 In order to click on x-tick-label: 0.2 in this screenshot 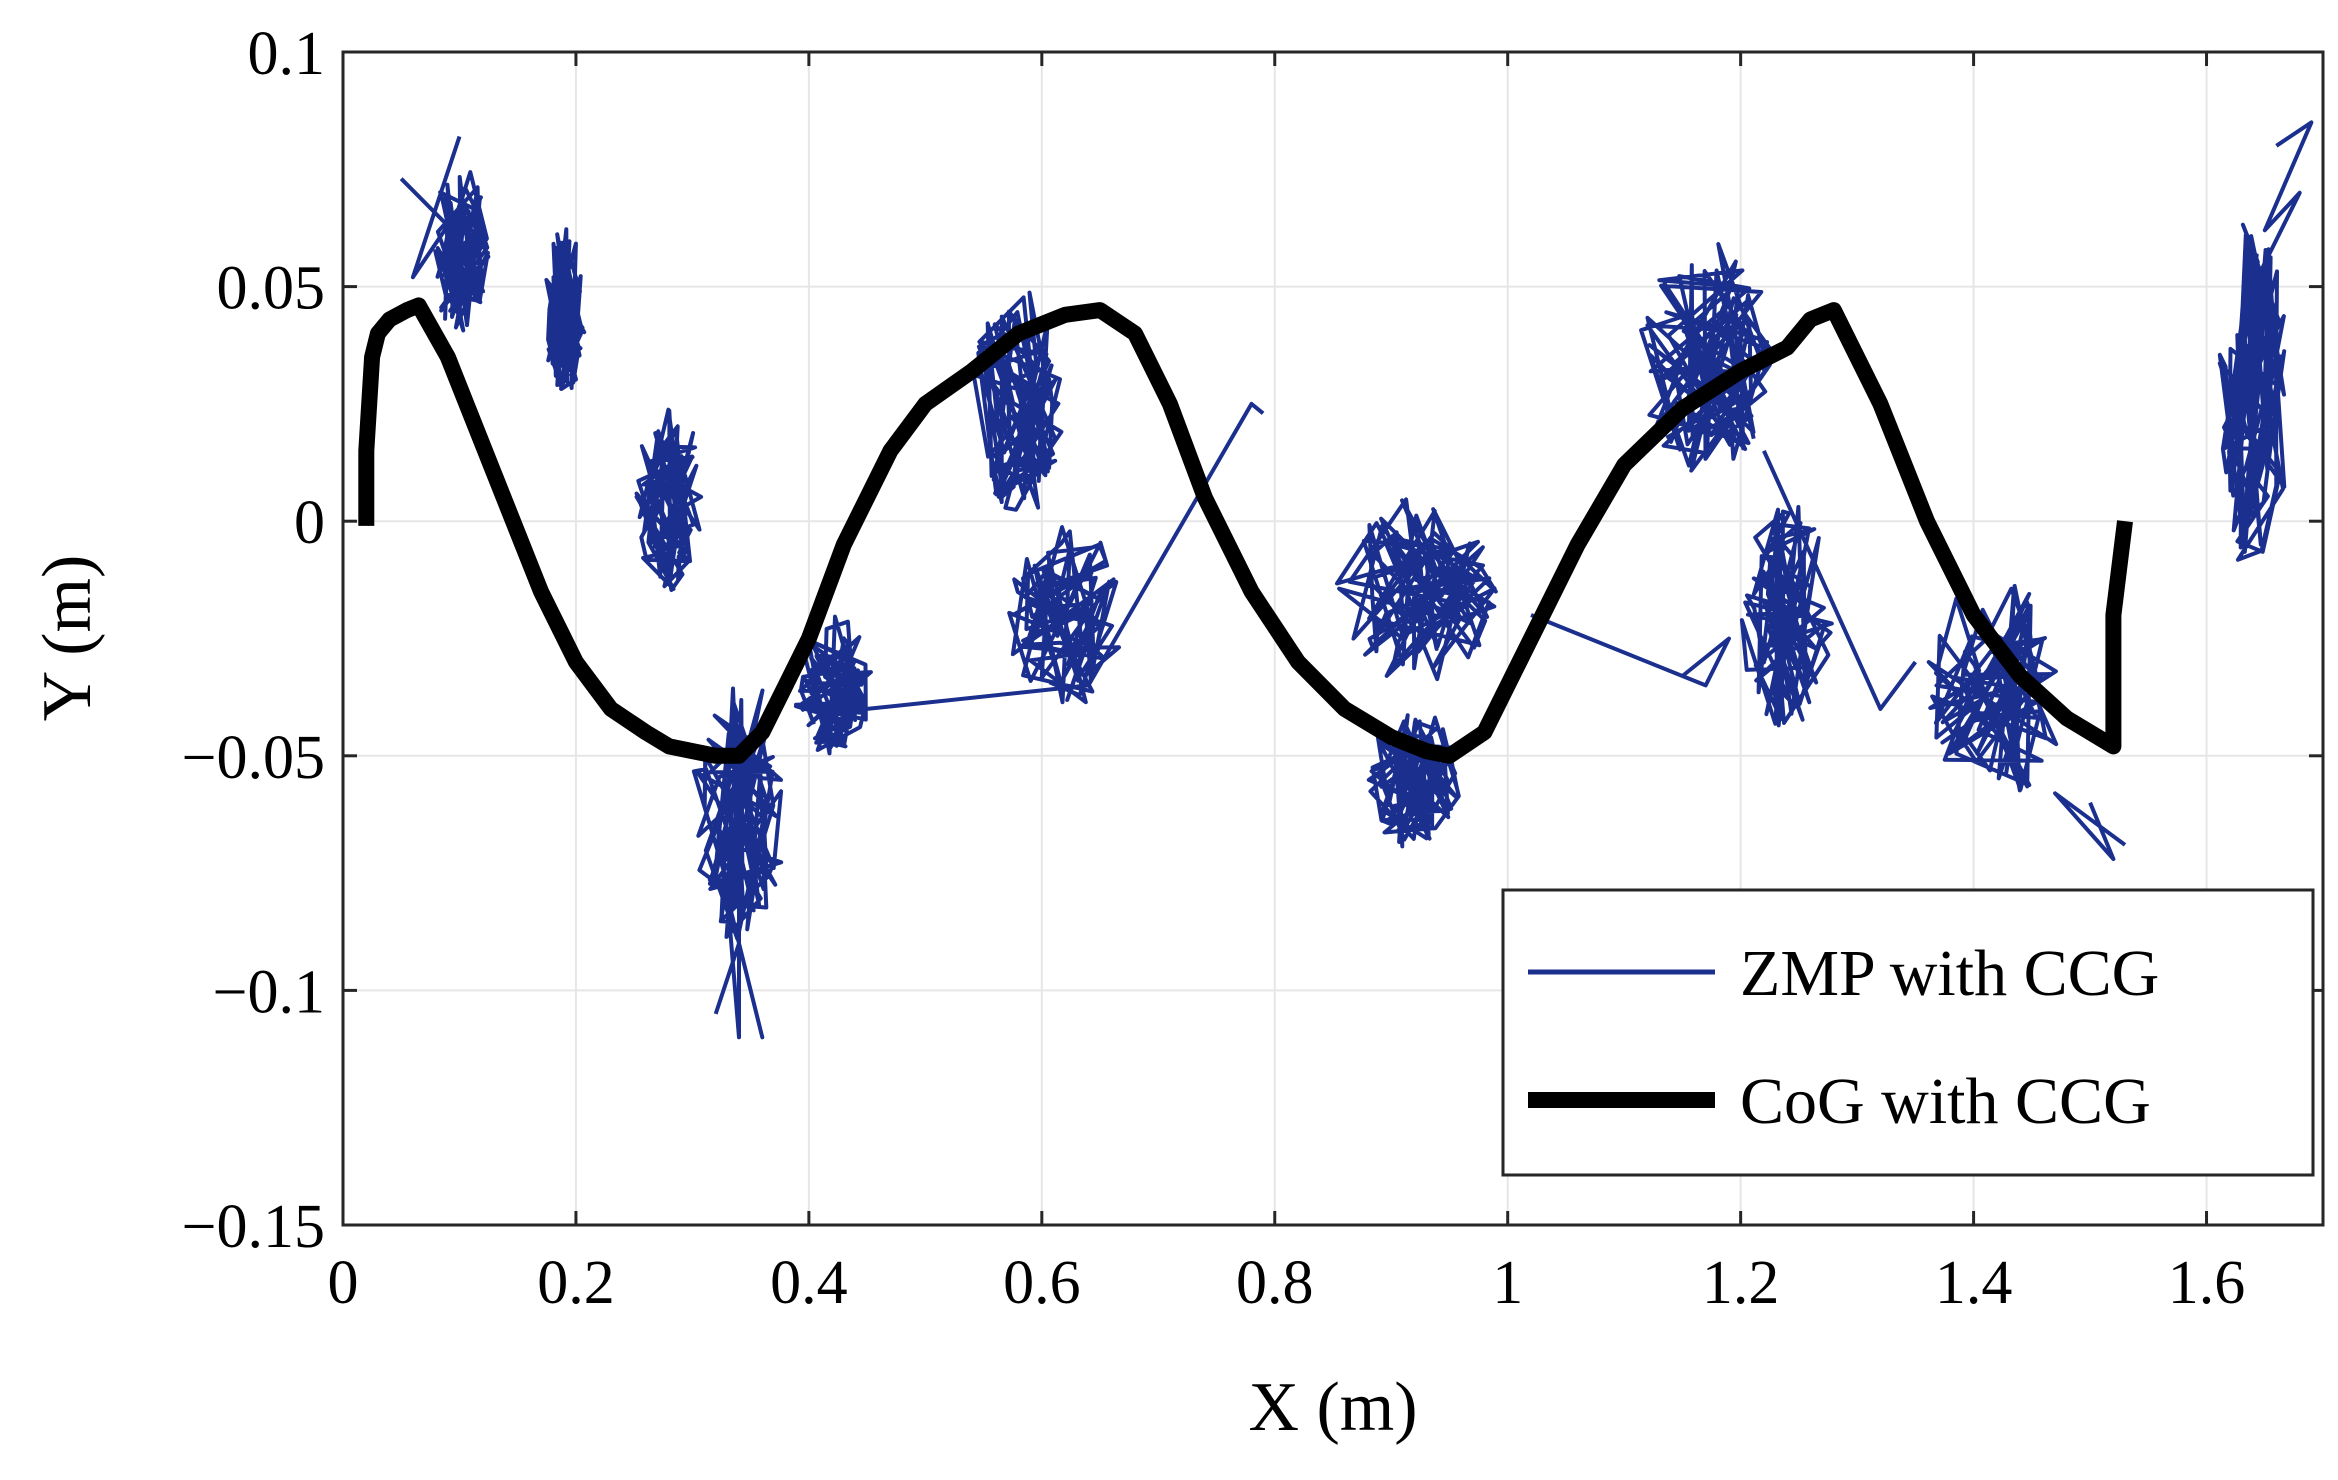, I will do `click(576, 1283)`.